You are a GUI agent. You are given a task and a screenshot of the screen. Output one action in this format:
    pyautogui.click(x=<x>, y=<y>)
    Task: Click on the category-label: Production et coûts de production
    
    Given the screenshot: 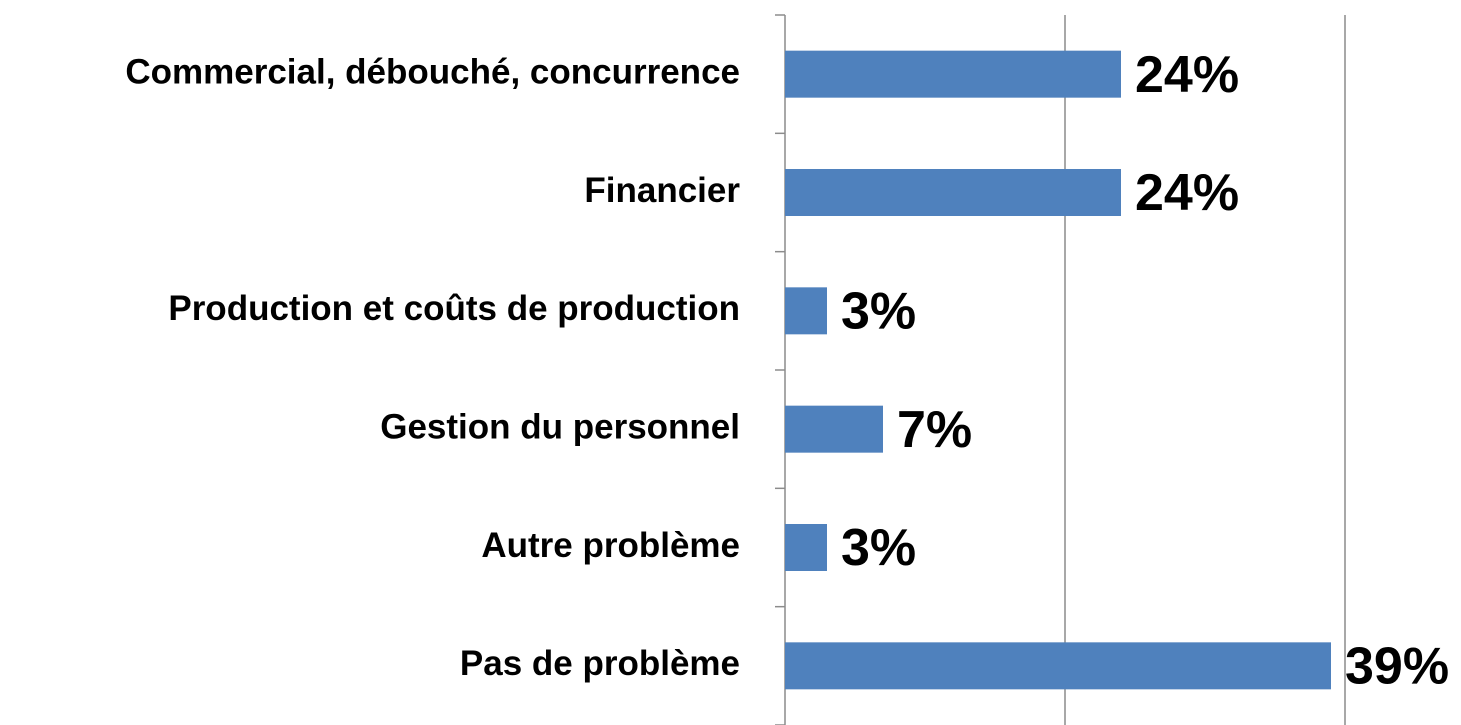 What is the action you would take?
    pyautogui.click(x=454, y=308)
    